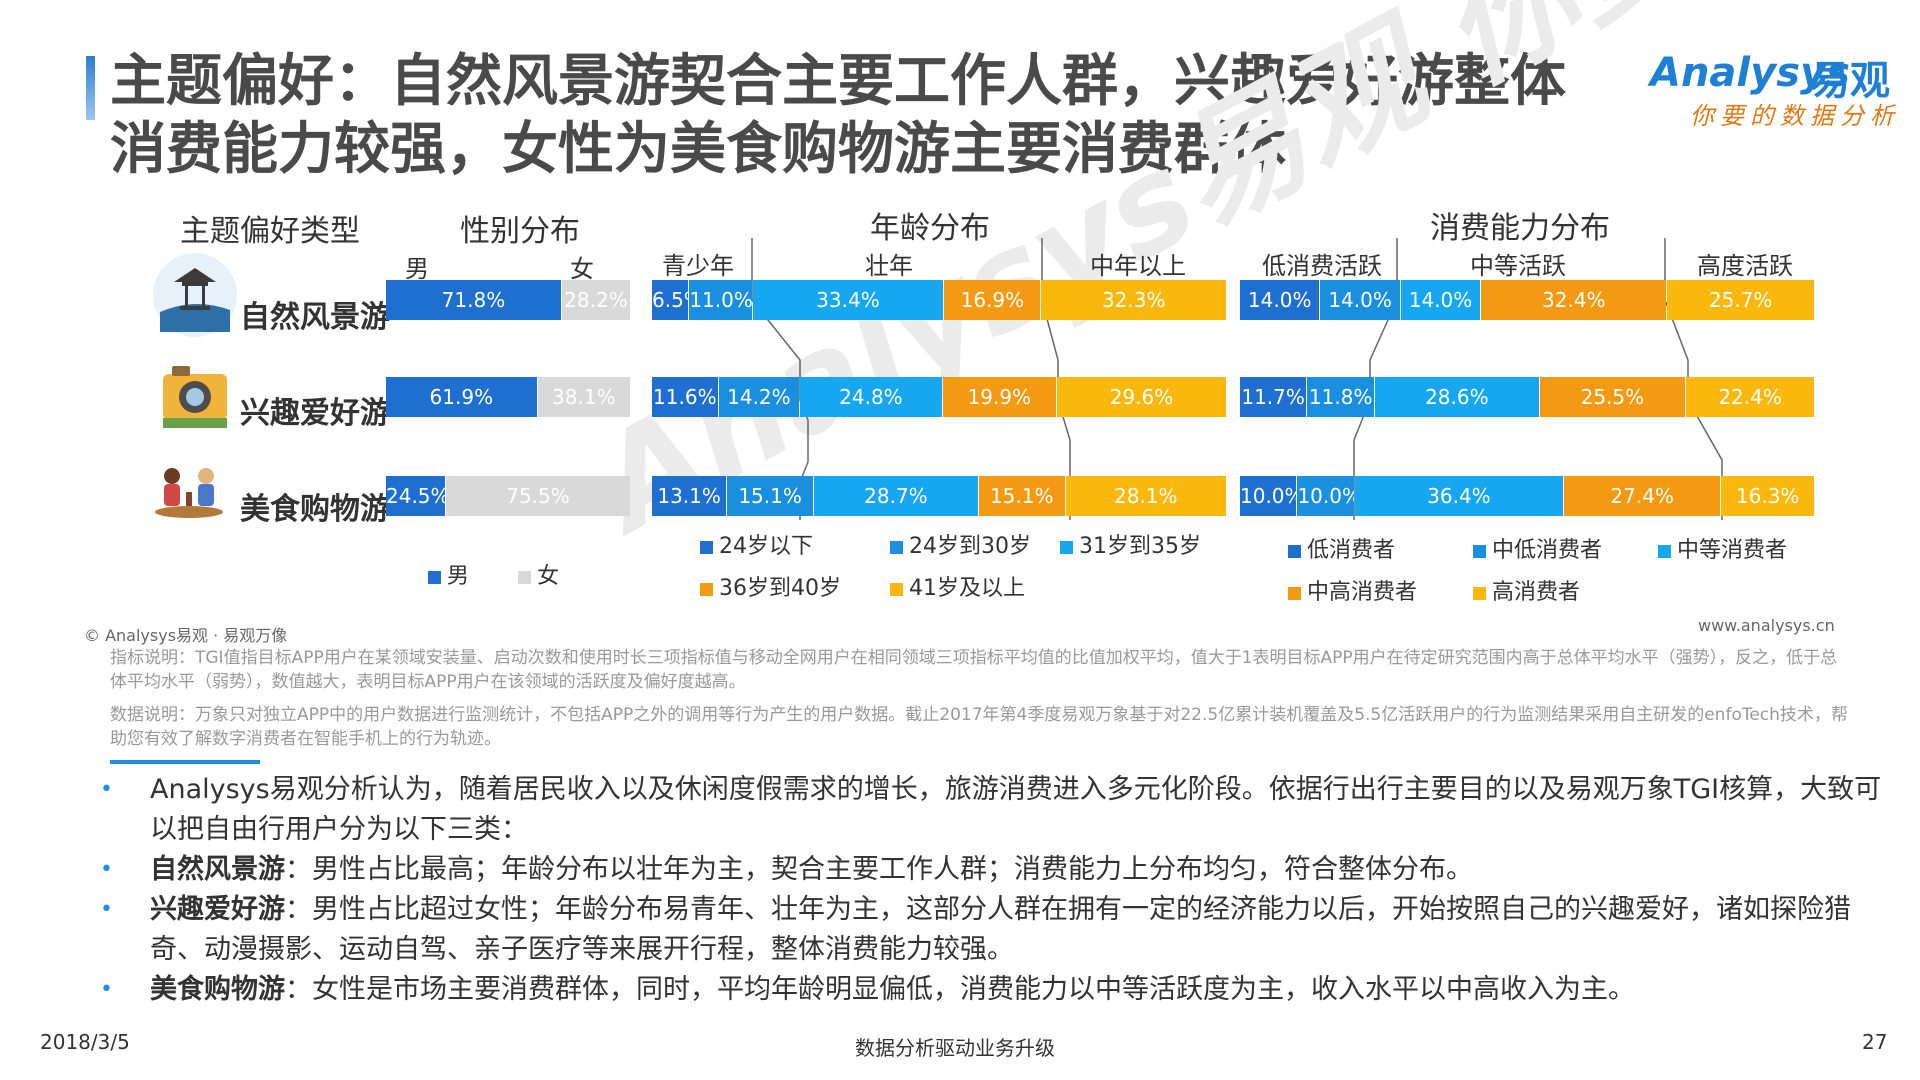 The height and width of the screenshot is (1080, 1920). Describe the element at coordinates (195, 295) in the screenshot. I see `pavilion-icon` at that location.